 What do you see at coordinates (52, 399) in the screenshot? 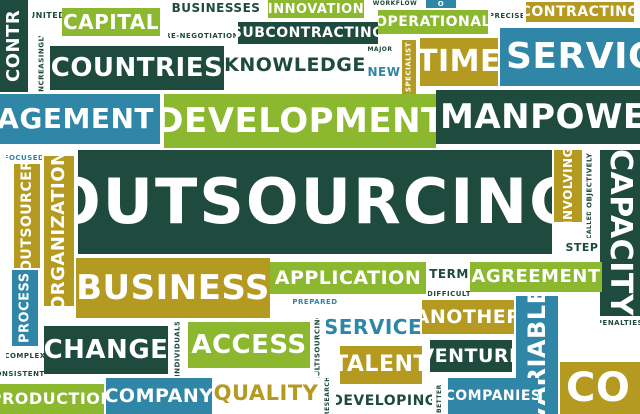
I see `word-production: PRODUCTION` at bounding box center [52, 399].